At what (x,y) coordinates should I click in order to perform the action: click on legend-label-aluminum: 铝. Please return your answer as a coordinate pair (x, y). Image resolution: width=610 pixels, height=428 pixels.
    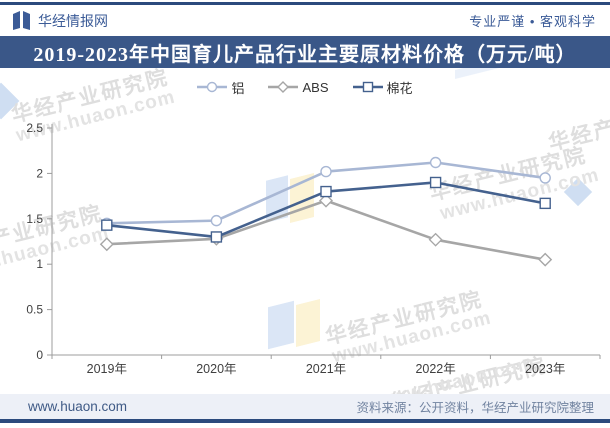
    Looking at the image, I should click on (238, 88).